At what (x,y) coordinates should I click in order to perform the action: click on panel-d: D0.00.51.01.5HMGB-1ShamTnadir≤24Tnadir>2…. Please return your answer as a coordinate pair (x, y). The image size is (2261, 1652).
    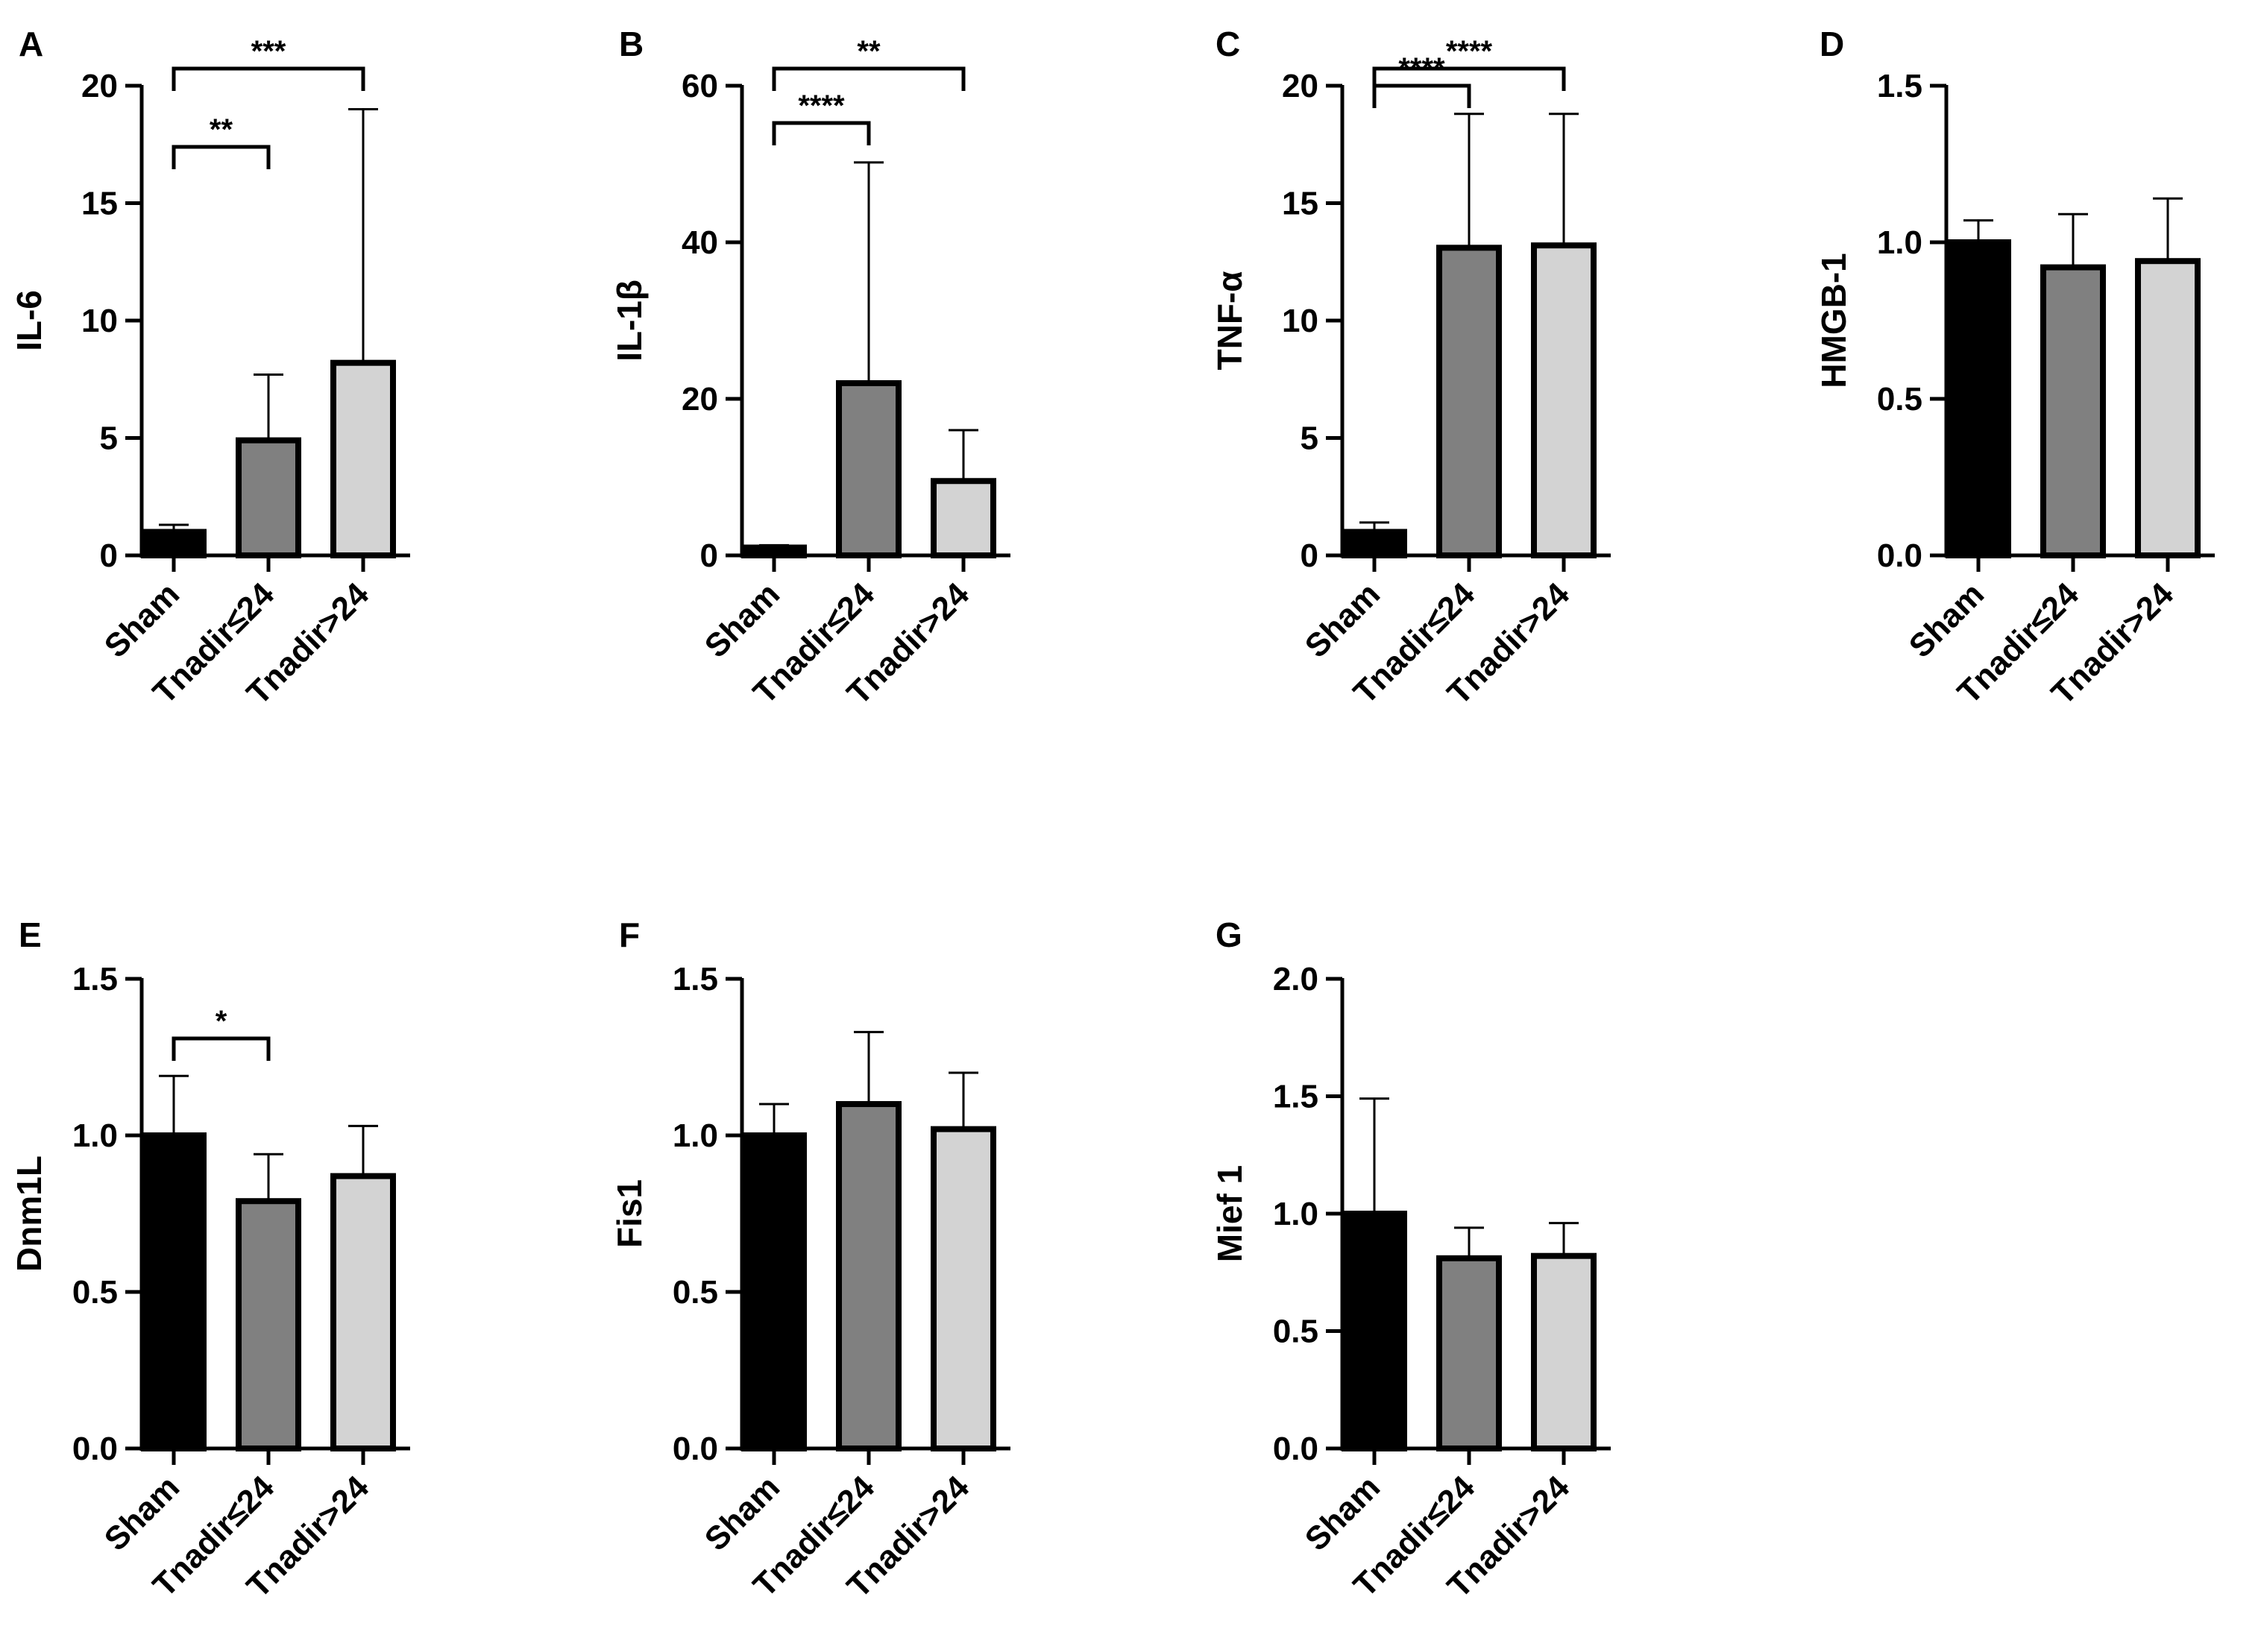
    Looking at the image, I should click on (2014, 368).